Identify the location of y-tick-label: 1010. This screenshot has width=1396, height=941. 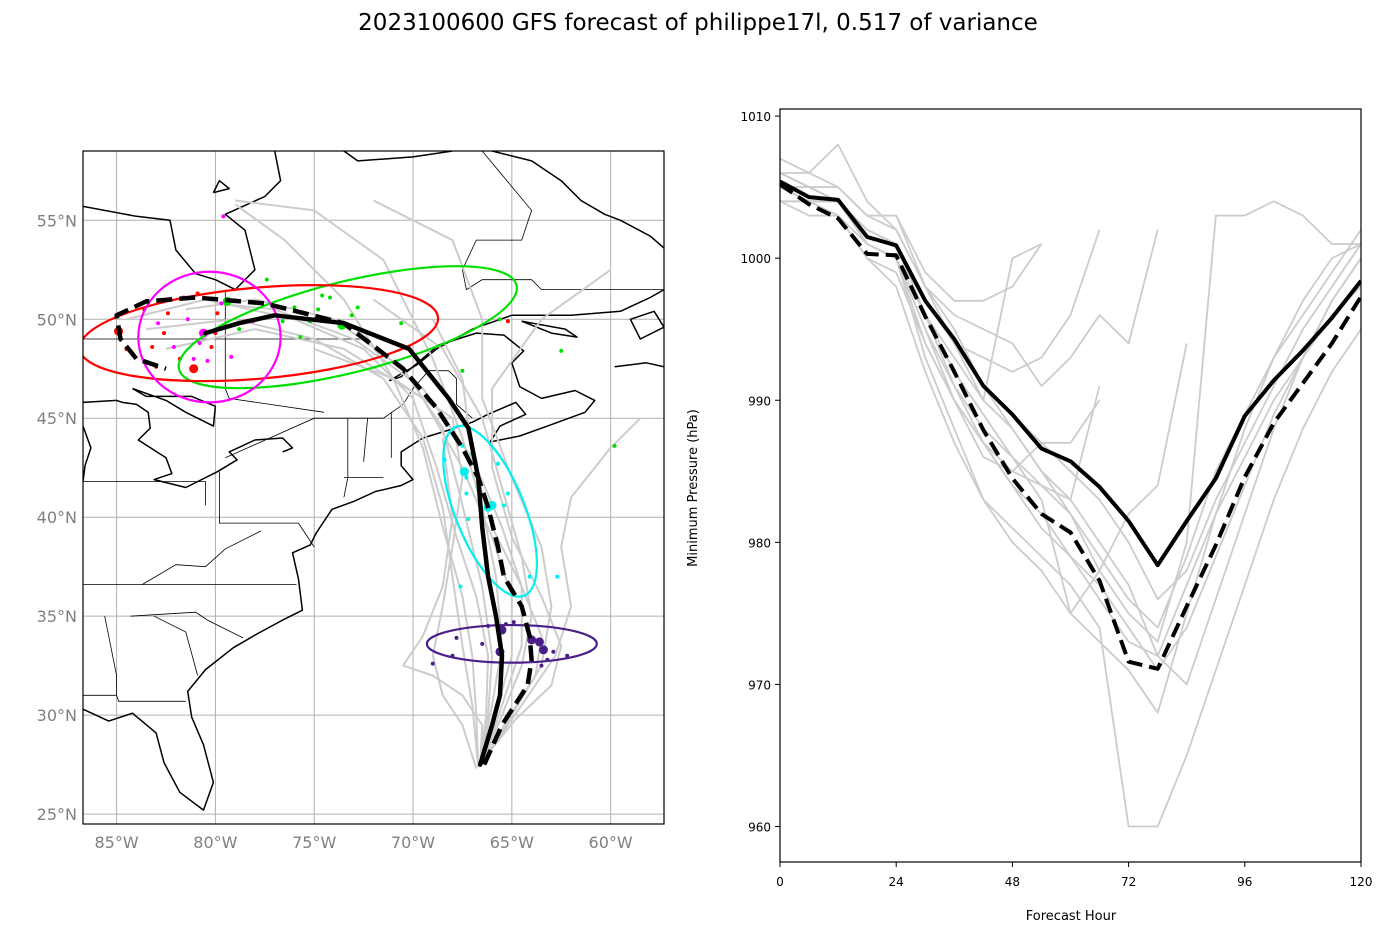
(755, 117).